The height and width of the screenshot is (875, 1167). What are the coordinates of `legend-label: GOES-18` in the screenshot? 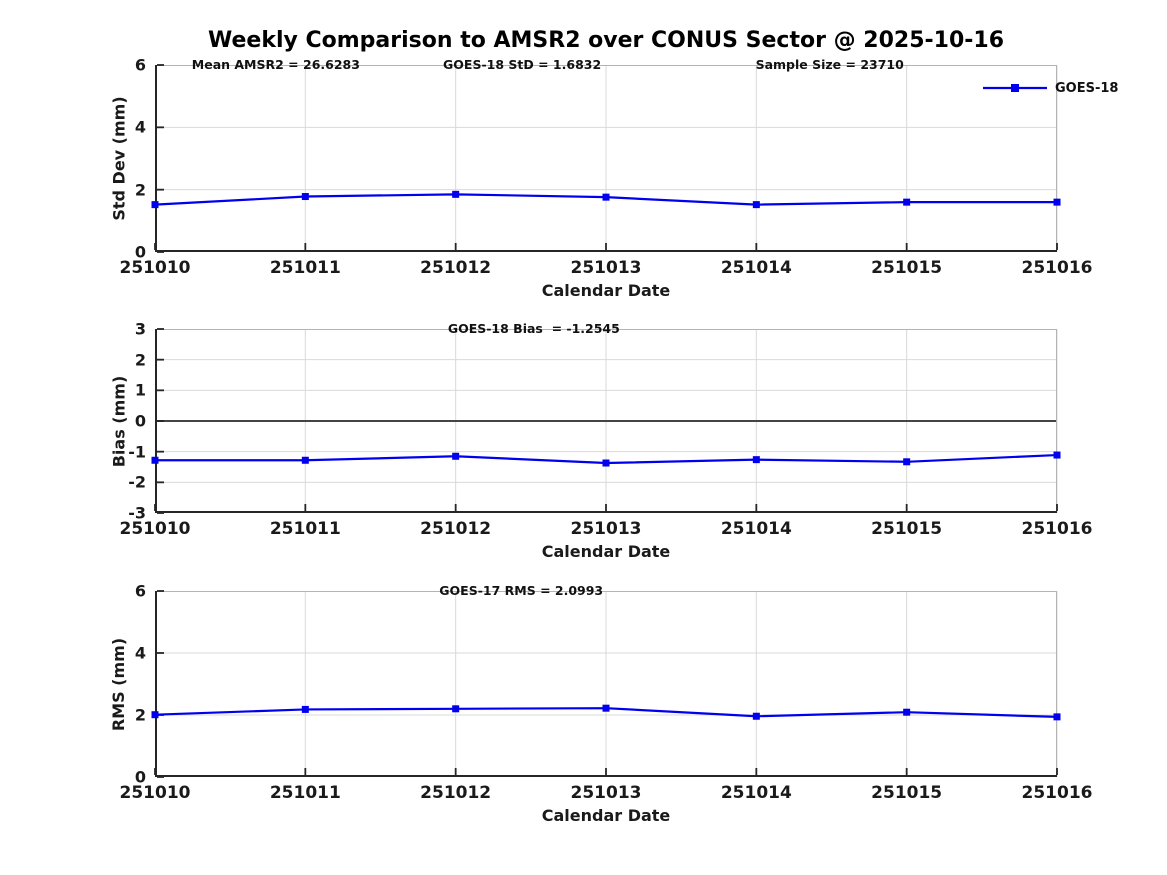 It's located at (1087, 88).